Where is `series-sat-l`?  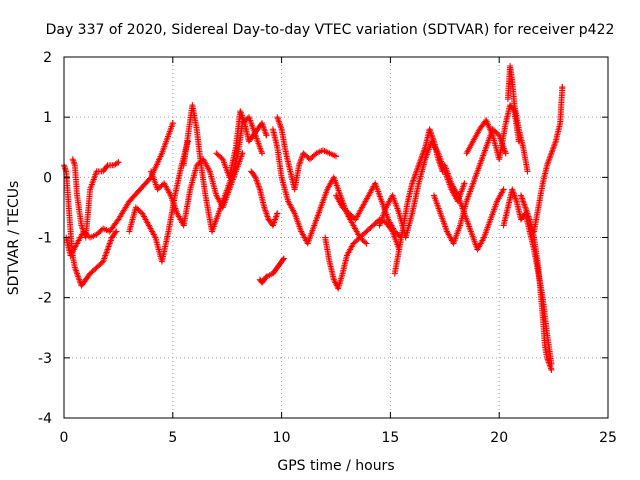 series-sat-l is located at coordinates (362, 254).